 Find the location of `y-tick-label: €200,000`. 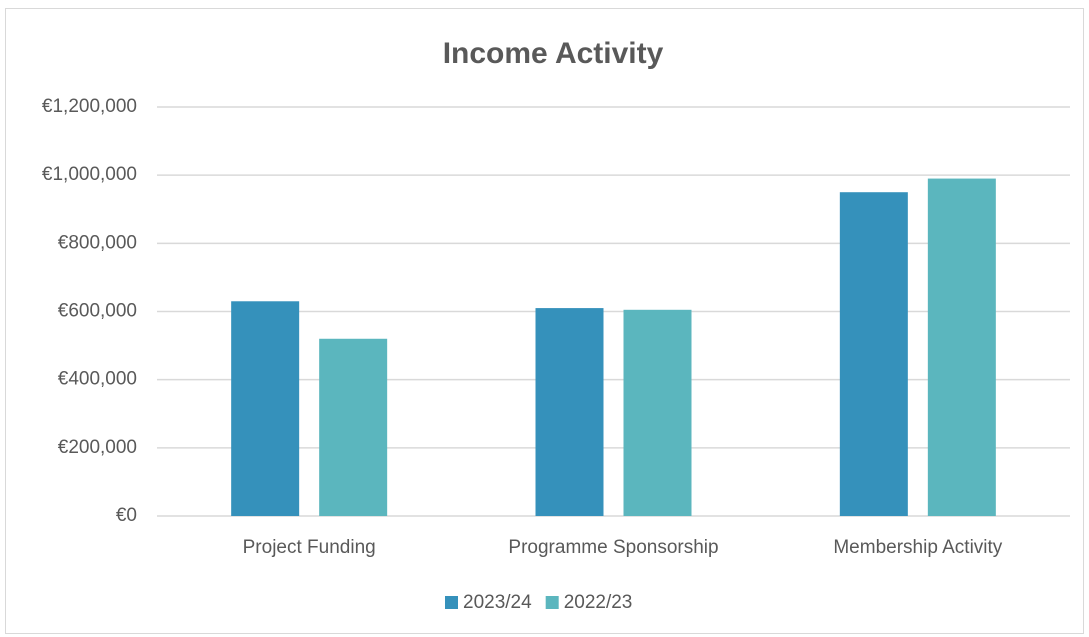

y-tick-label: €200,000 is located at coordinates (97, 447).